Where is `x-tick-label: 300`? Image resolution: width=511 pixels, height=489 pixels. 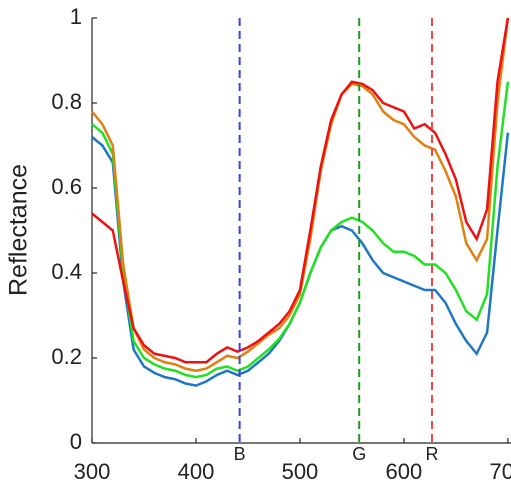
x-tick-label: 300 is located at coordinates (92, 471).